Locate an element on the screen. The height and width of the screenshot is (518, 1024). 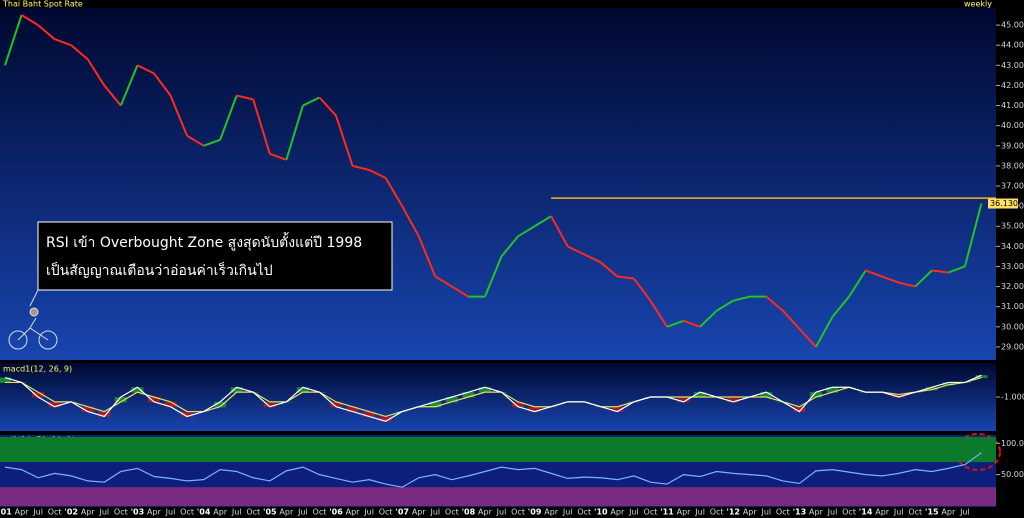
y-tick-label: 44.000 is located at coordinates (1012, 45).